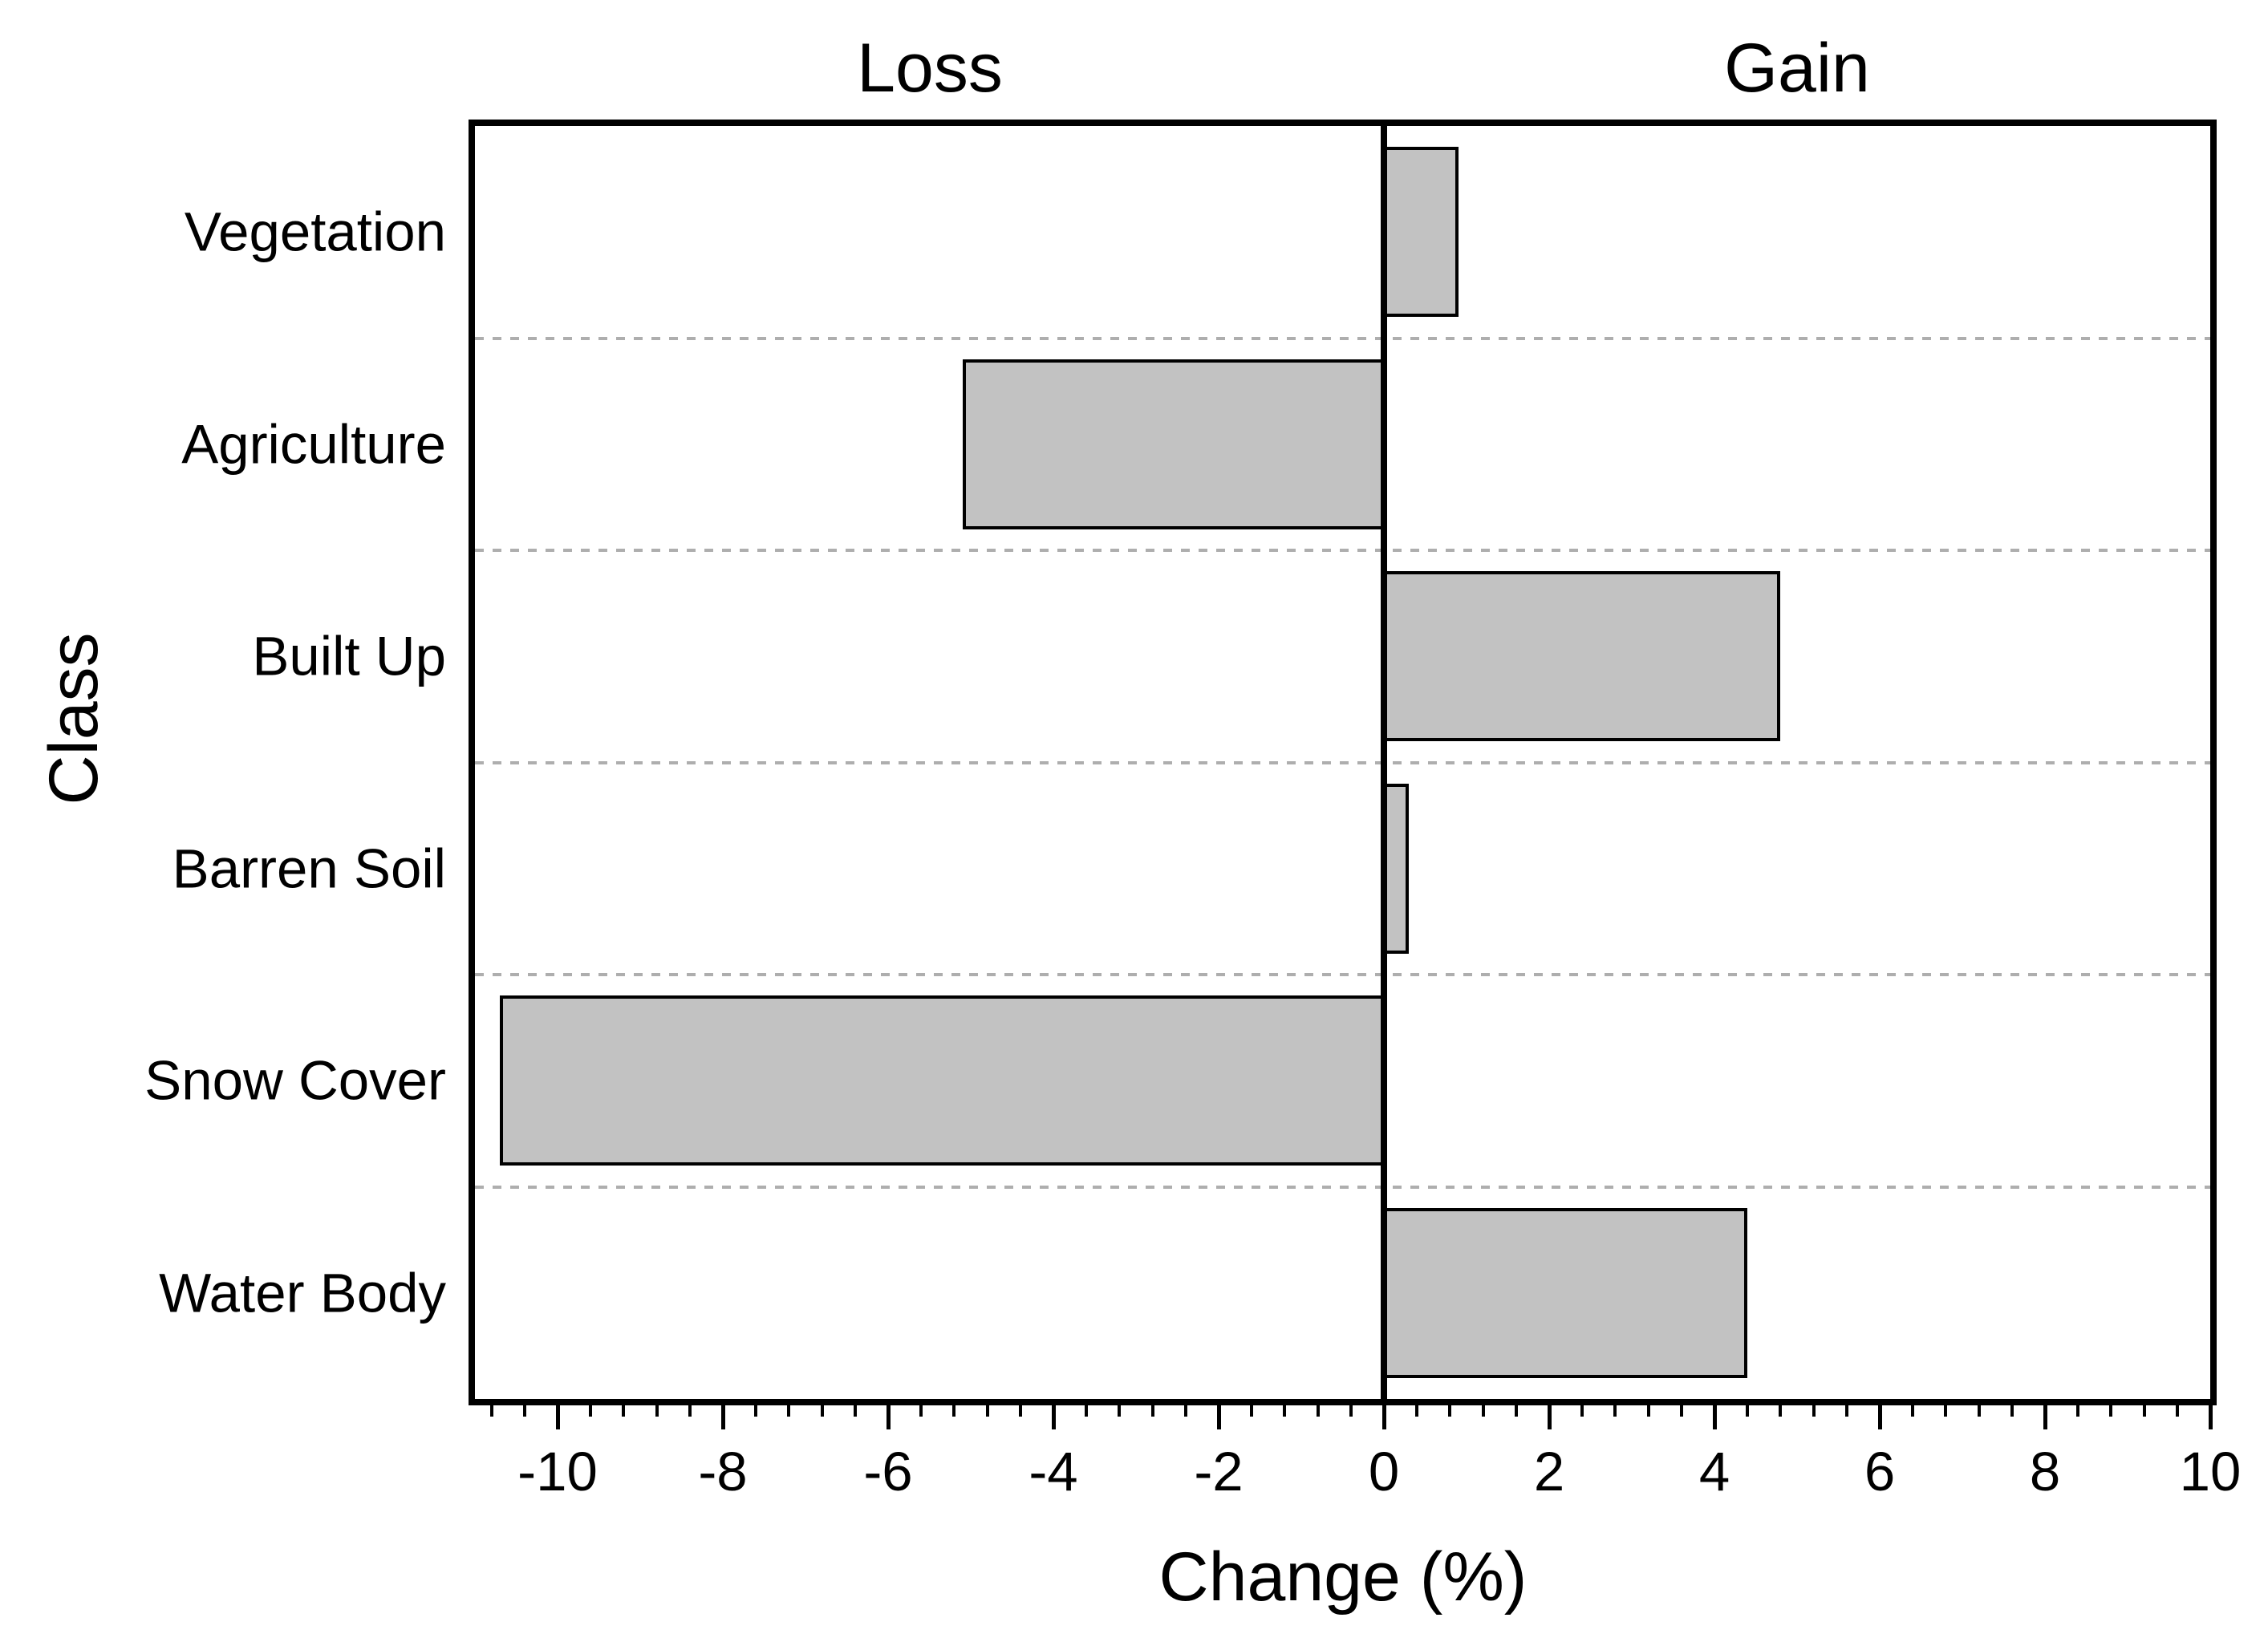 Image resolution: width=2268 pixels, height=1642 pixels. I want to click on x-tick-label: -8, so click(723, 1471).